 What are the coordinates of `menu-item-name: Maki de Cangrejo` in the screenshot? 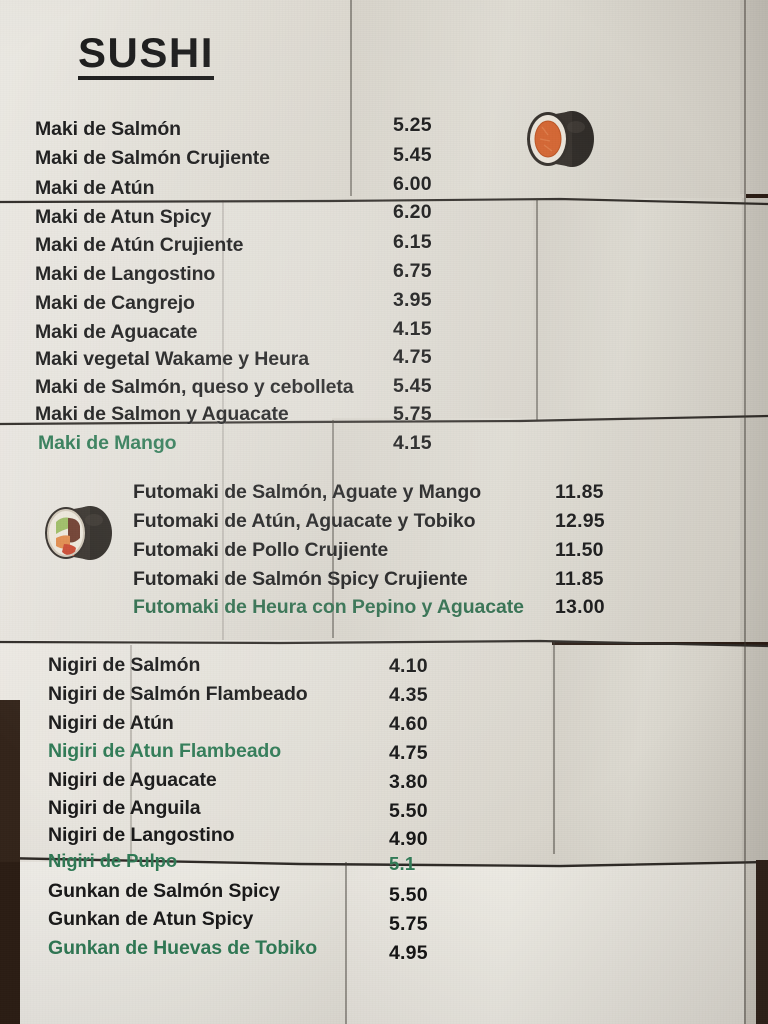 It's located at (115, 303).